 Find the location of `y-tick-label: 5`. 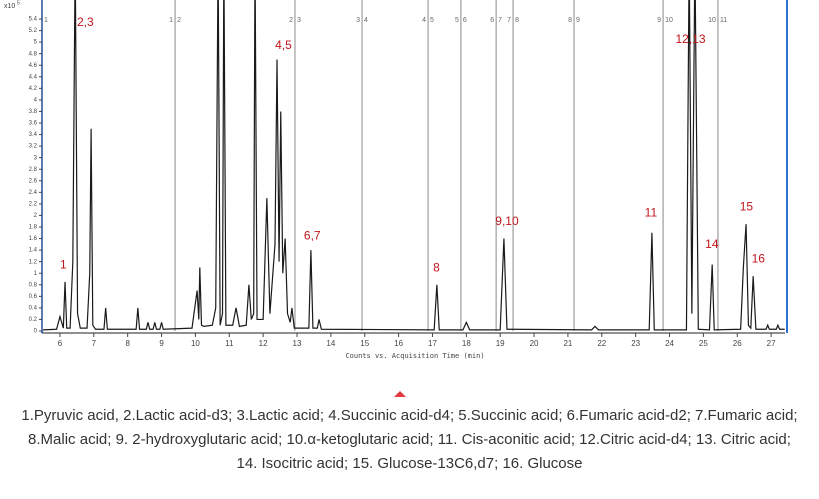

y-tick-label: 5 is located at coordinates (36, 43).